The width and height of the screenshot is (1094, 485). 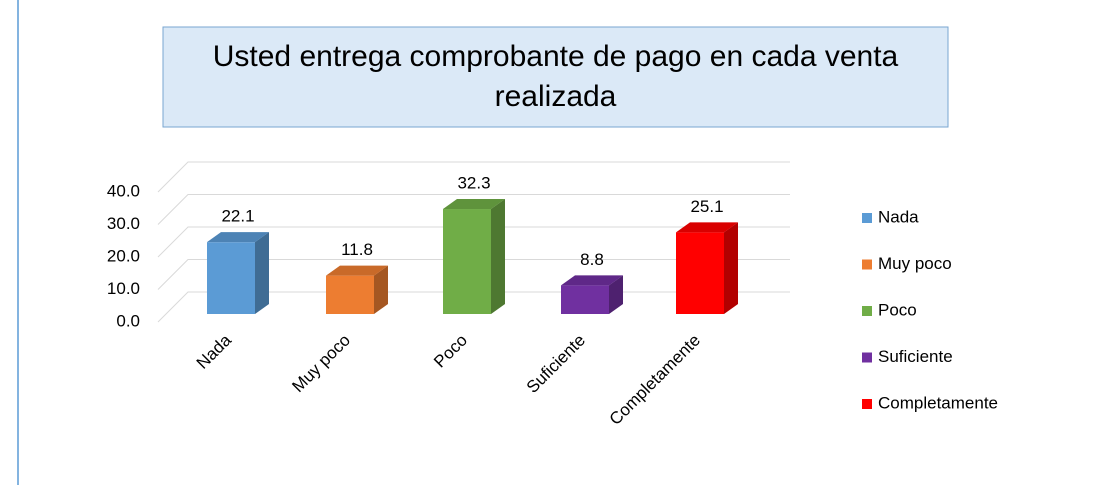 What do you see at coordinates (123, 255) in the screenshot?
I see `y-tick-label: 20.0` at bounding box center [123, 255].